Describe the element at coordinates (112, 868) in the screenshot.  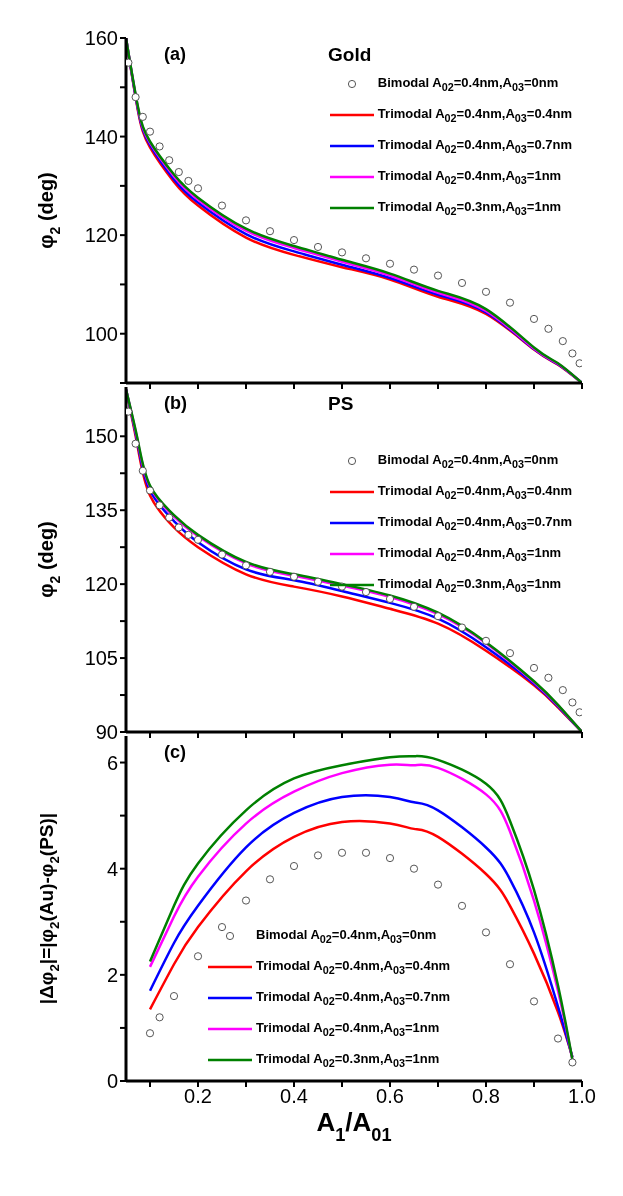
I see `y-tick-label: 4` at that location.